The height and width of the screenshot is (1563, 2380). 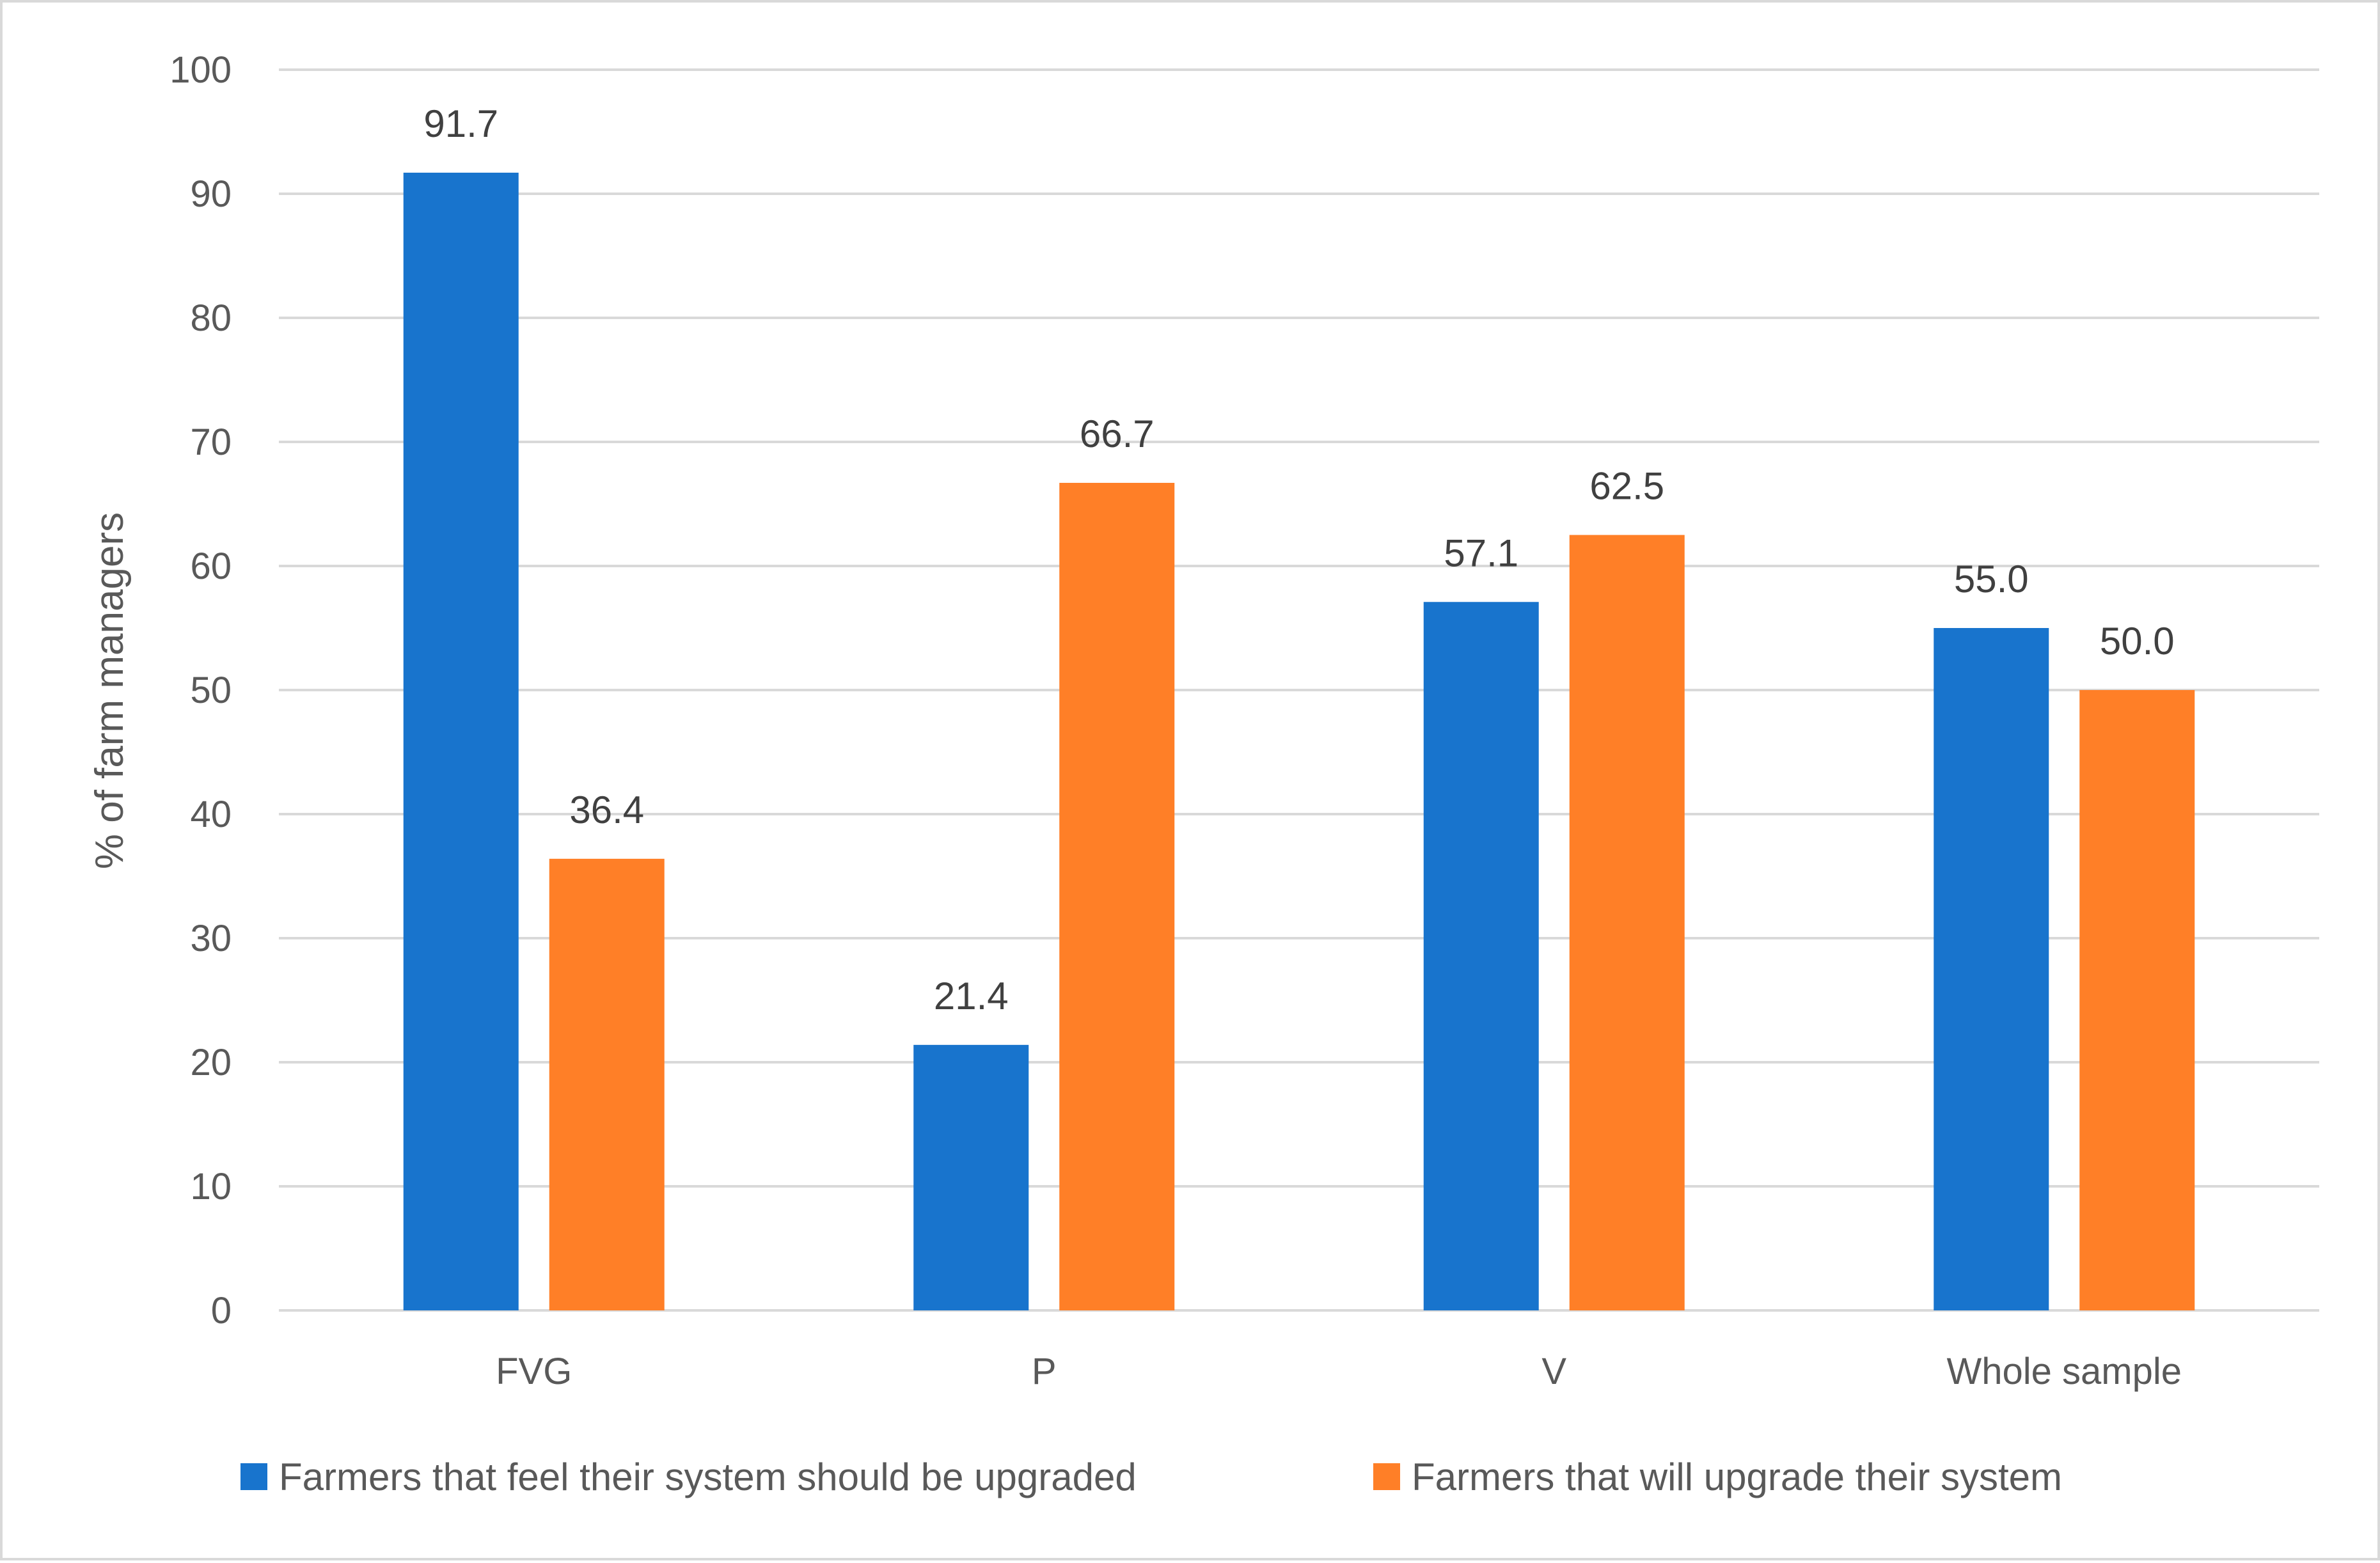 What do you see at coordinates (1117, 433) in the screenshot?
I see `data-label: 66.7` at bounding box center [1117, 433].